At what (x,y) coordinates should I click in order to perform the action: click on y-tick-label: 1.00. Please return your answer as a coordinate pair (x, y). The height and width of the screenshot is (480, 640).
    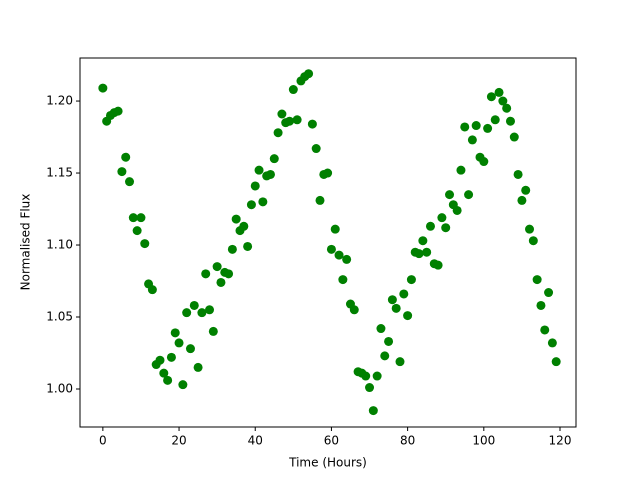
    Looking at the image, I should click on (59, 388).